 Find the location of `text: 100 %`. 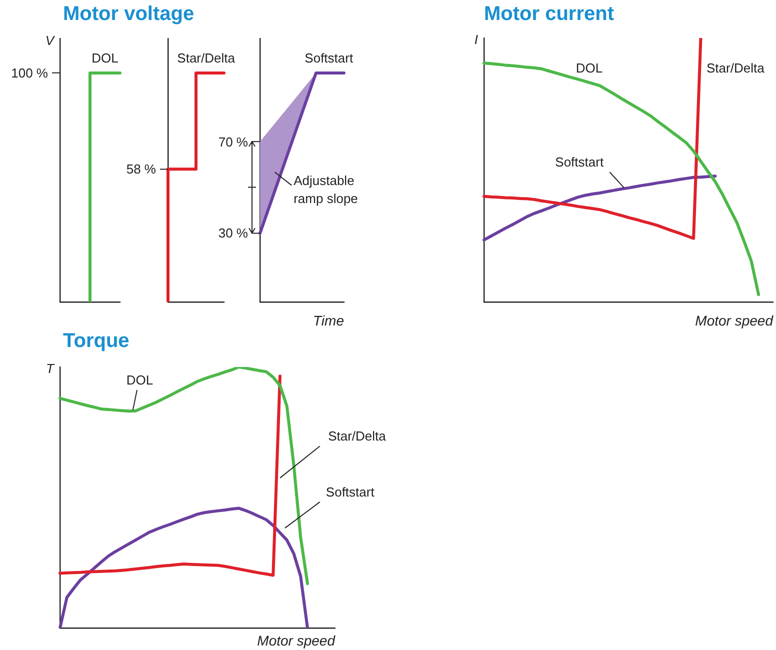

text: 100 % is located at coordinates (29, 72).